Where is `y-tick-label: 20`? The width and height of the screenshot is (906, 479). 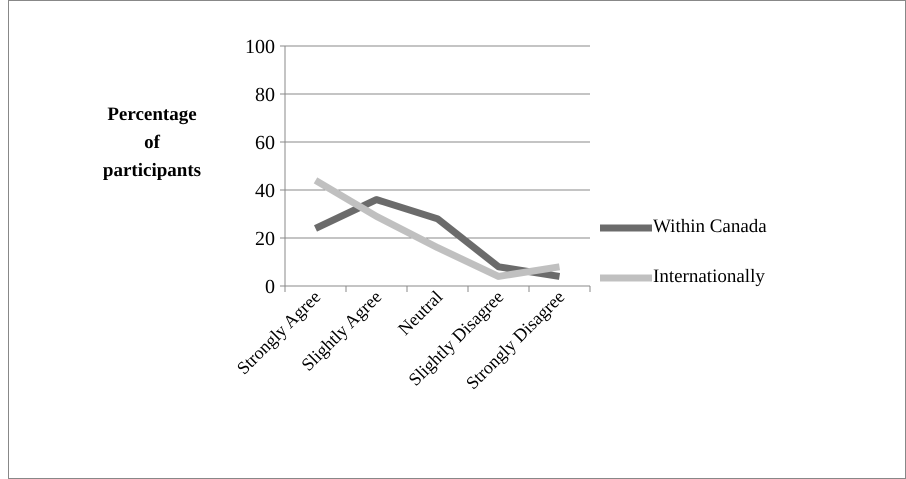
y-tick-label: 20 is located at coordinates (265, 239).